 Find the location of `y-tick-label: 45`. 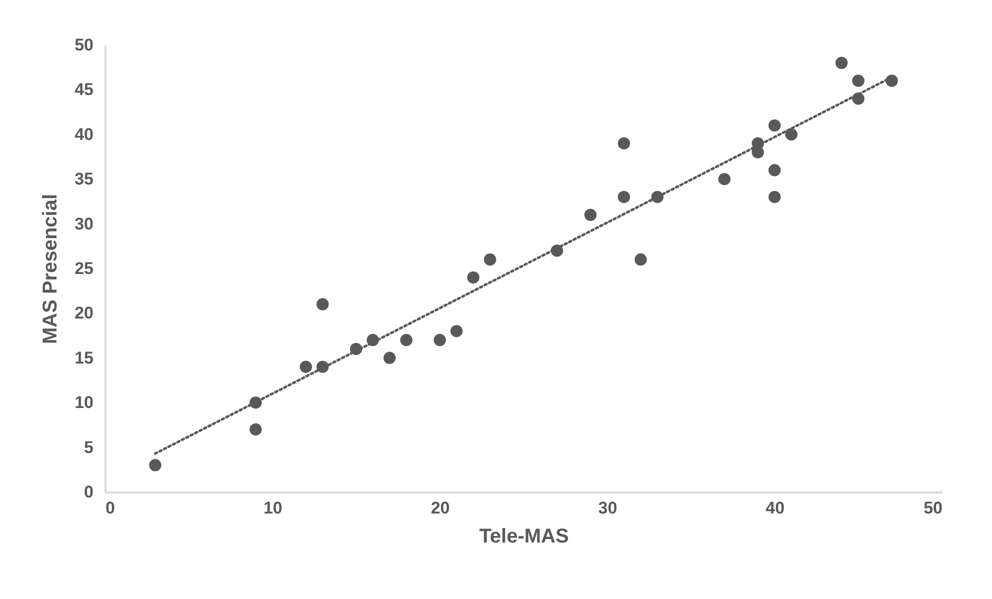

y-tick-label: 45 is located at coordinates (84, 90).